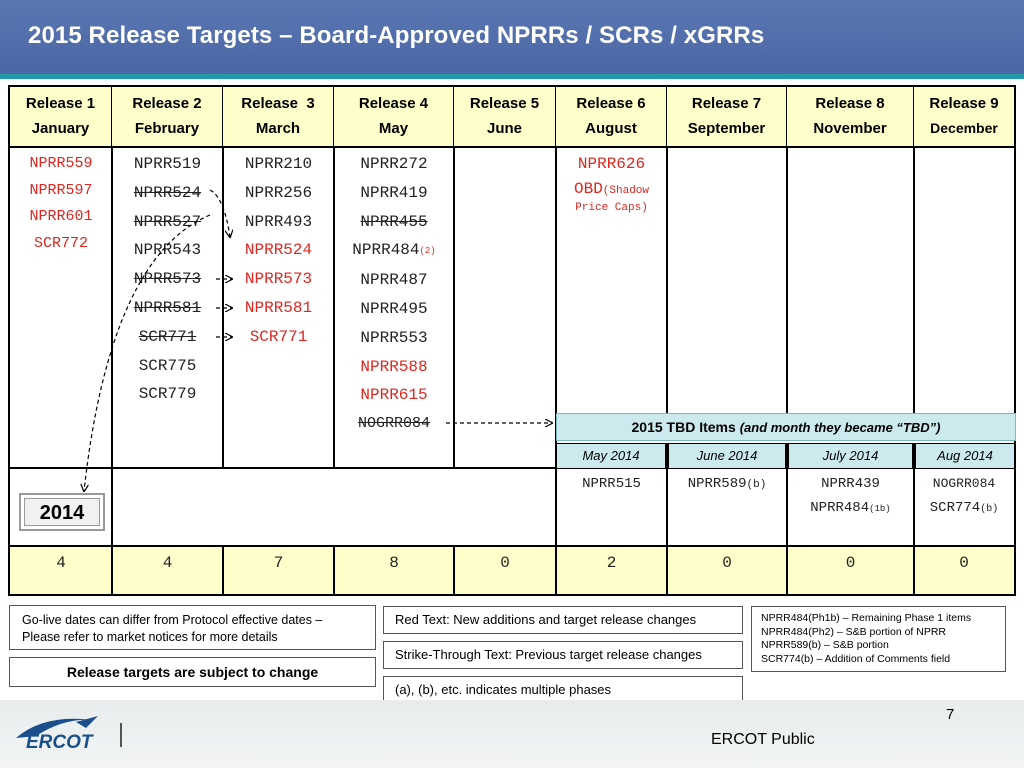  What do you see at coordinates (850, 456) in the screenshot?
I see `tbd-month-july: July 2014` at bounding box center [850, 456].